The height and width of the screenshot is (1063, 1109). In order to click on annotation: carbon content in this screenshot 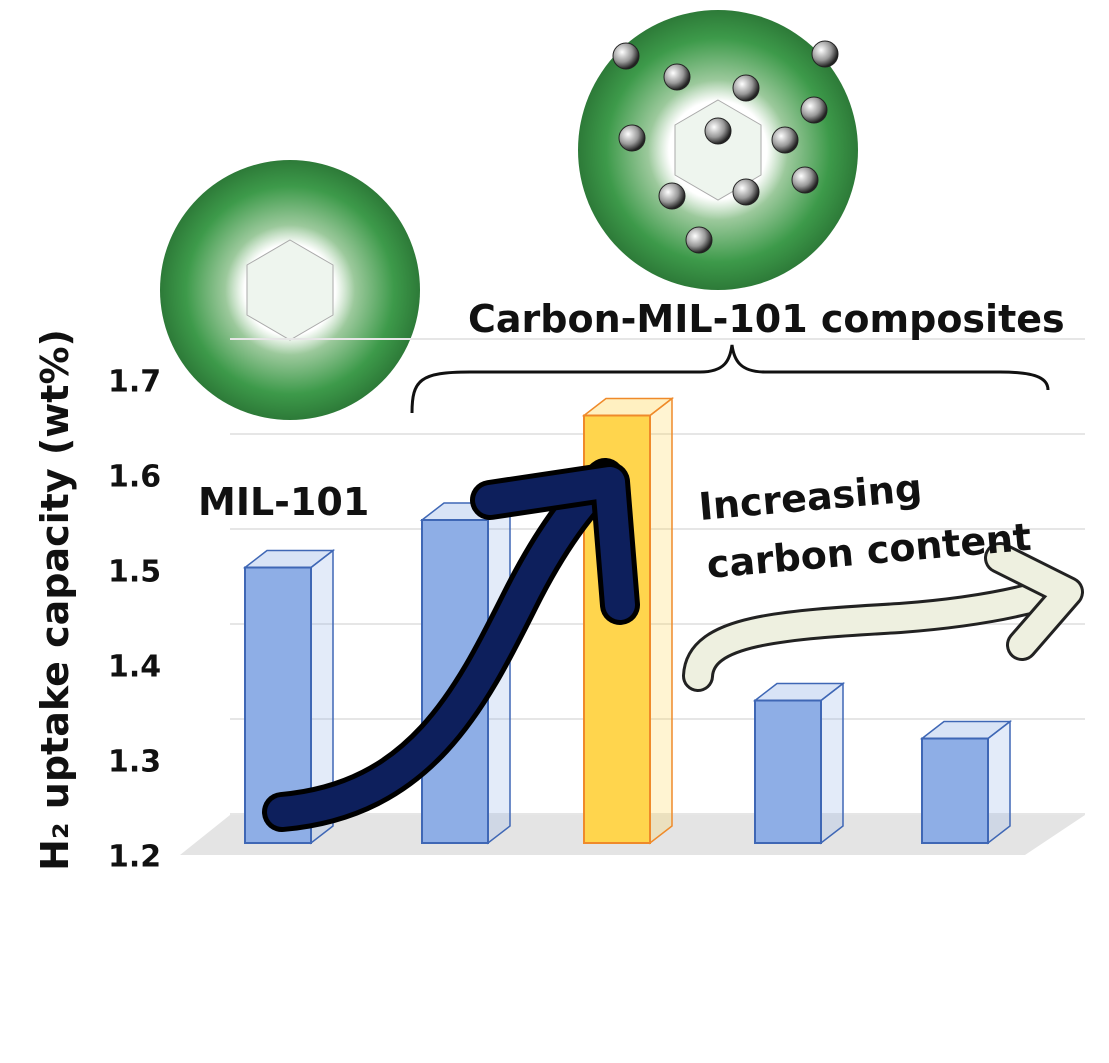, I will do `click(869, 551)`.